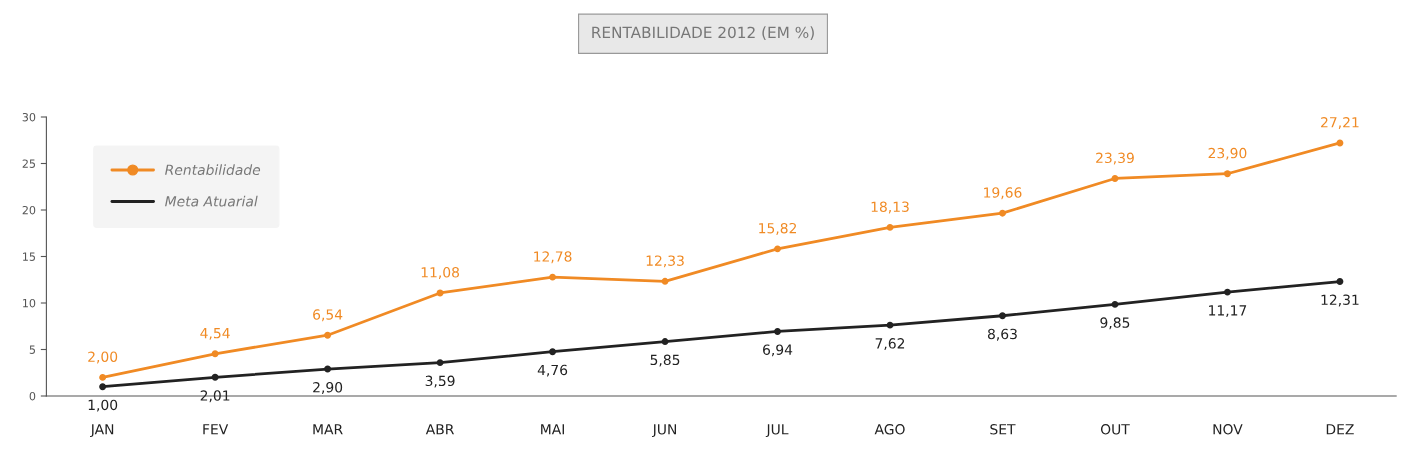 The height and width of the screenshot is (450, 1406). I want to click on data-label: 5,85, so click(665, 360).